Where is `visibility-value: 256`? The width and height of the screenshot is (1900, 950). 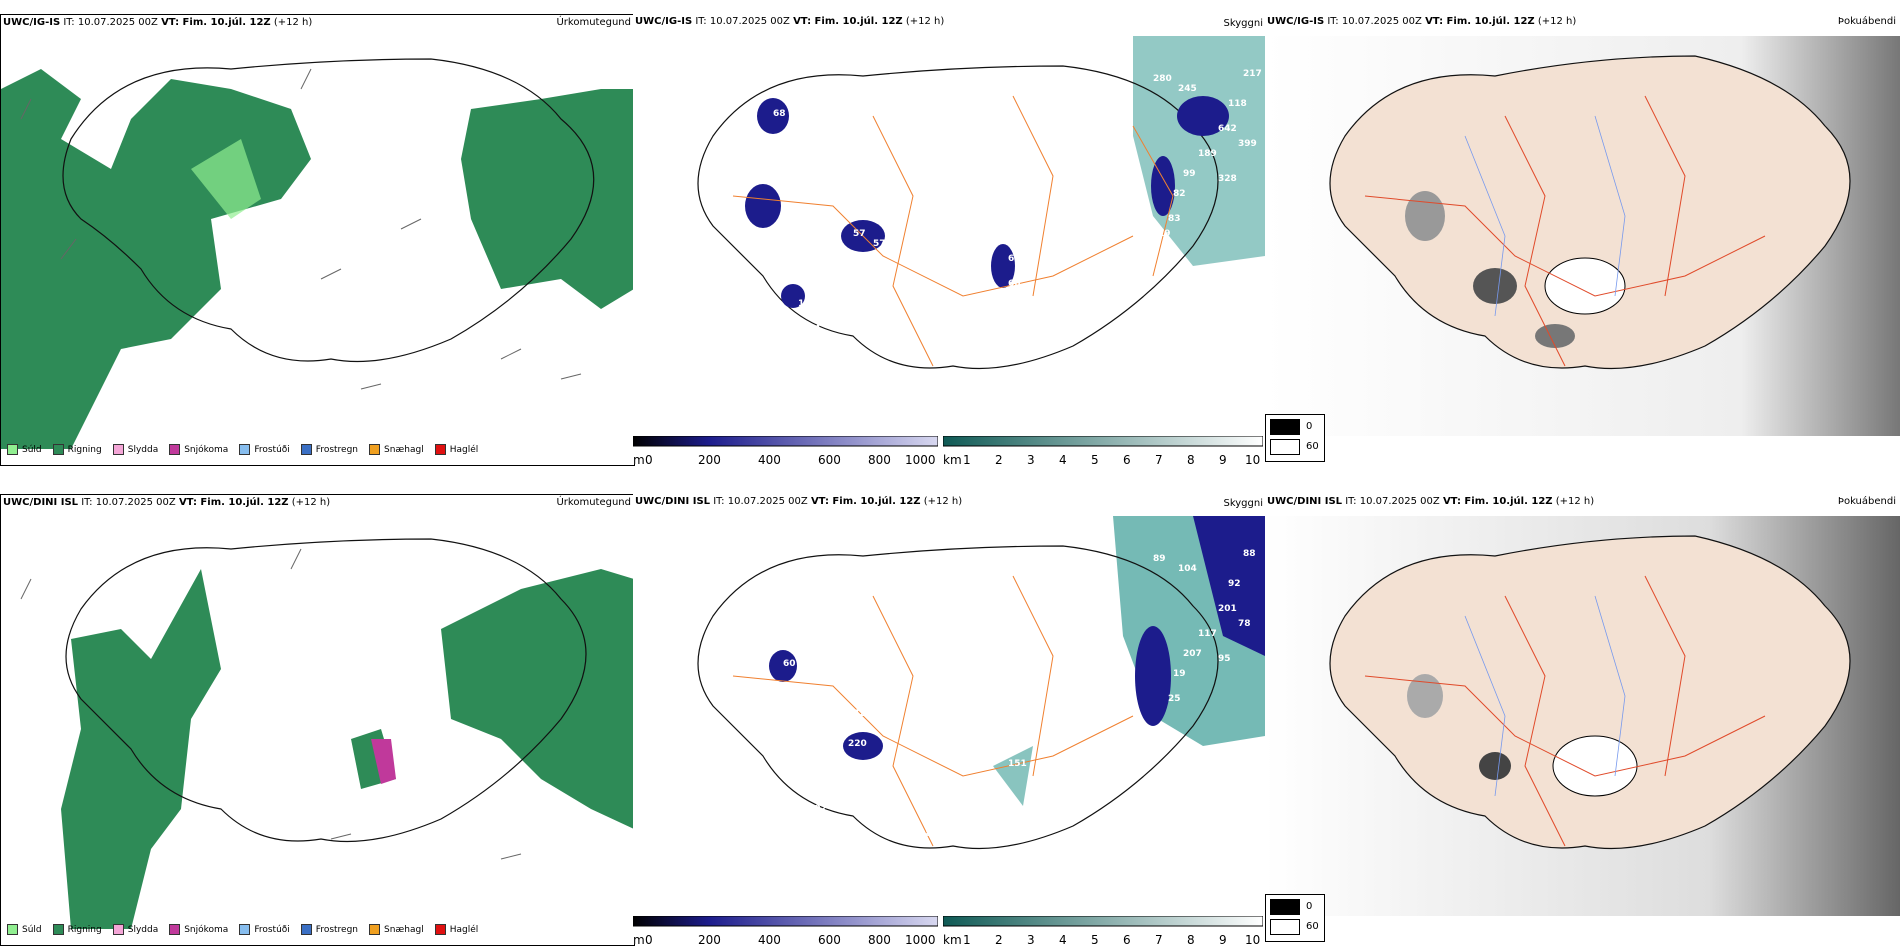 visibility-value: 256 is located at coordinates (752, 174).